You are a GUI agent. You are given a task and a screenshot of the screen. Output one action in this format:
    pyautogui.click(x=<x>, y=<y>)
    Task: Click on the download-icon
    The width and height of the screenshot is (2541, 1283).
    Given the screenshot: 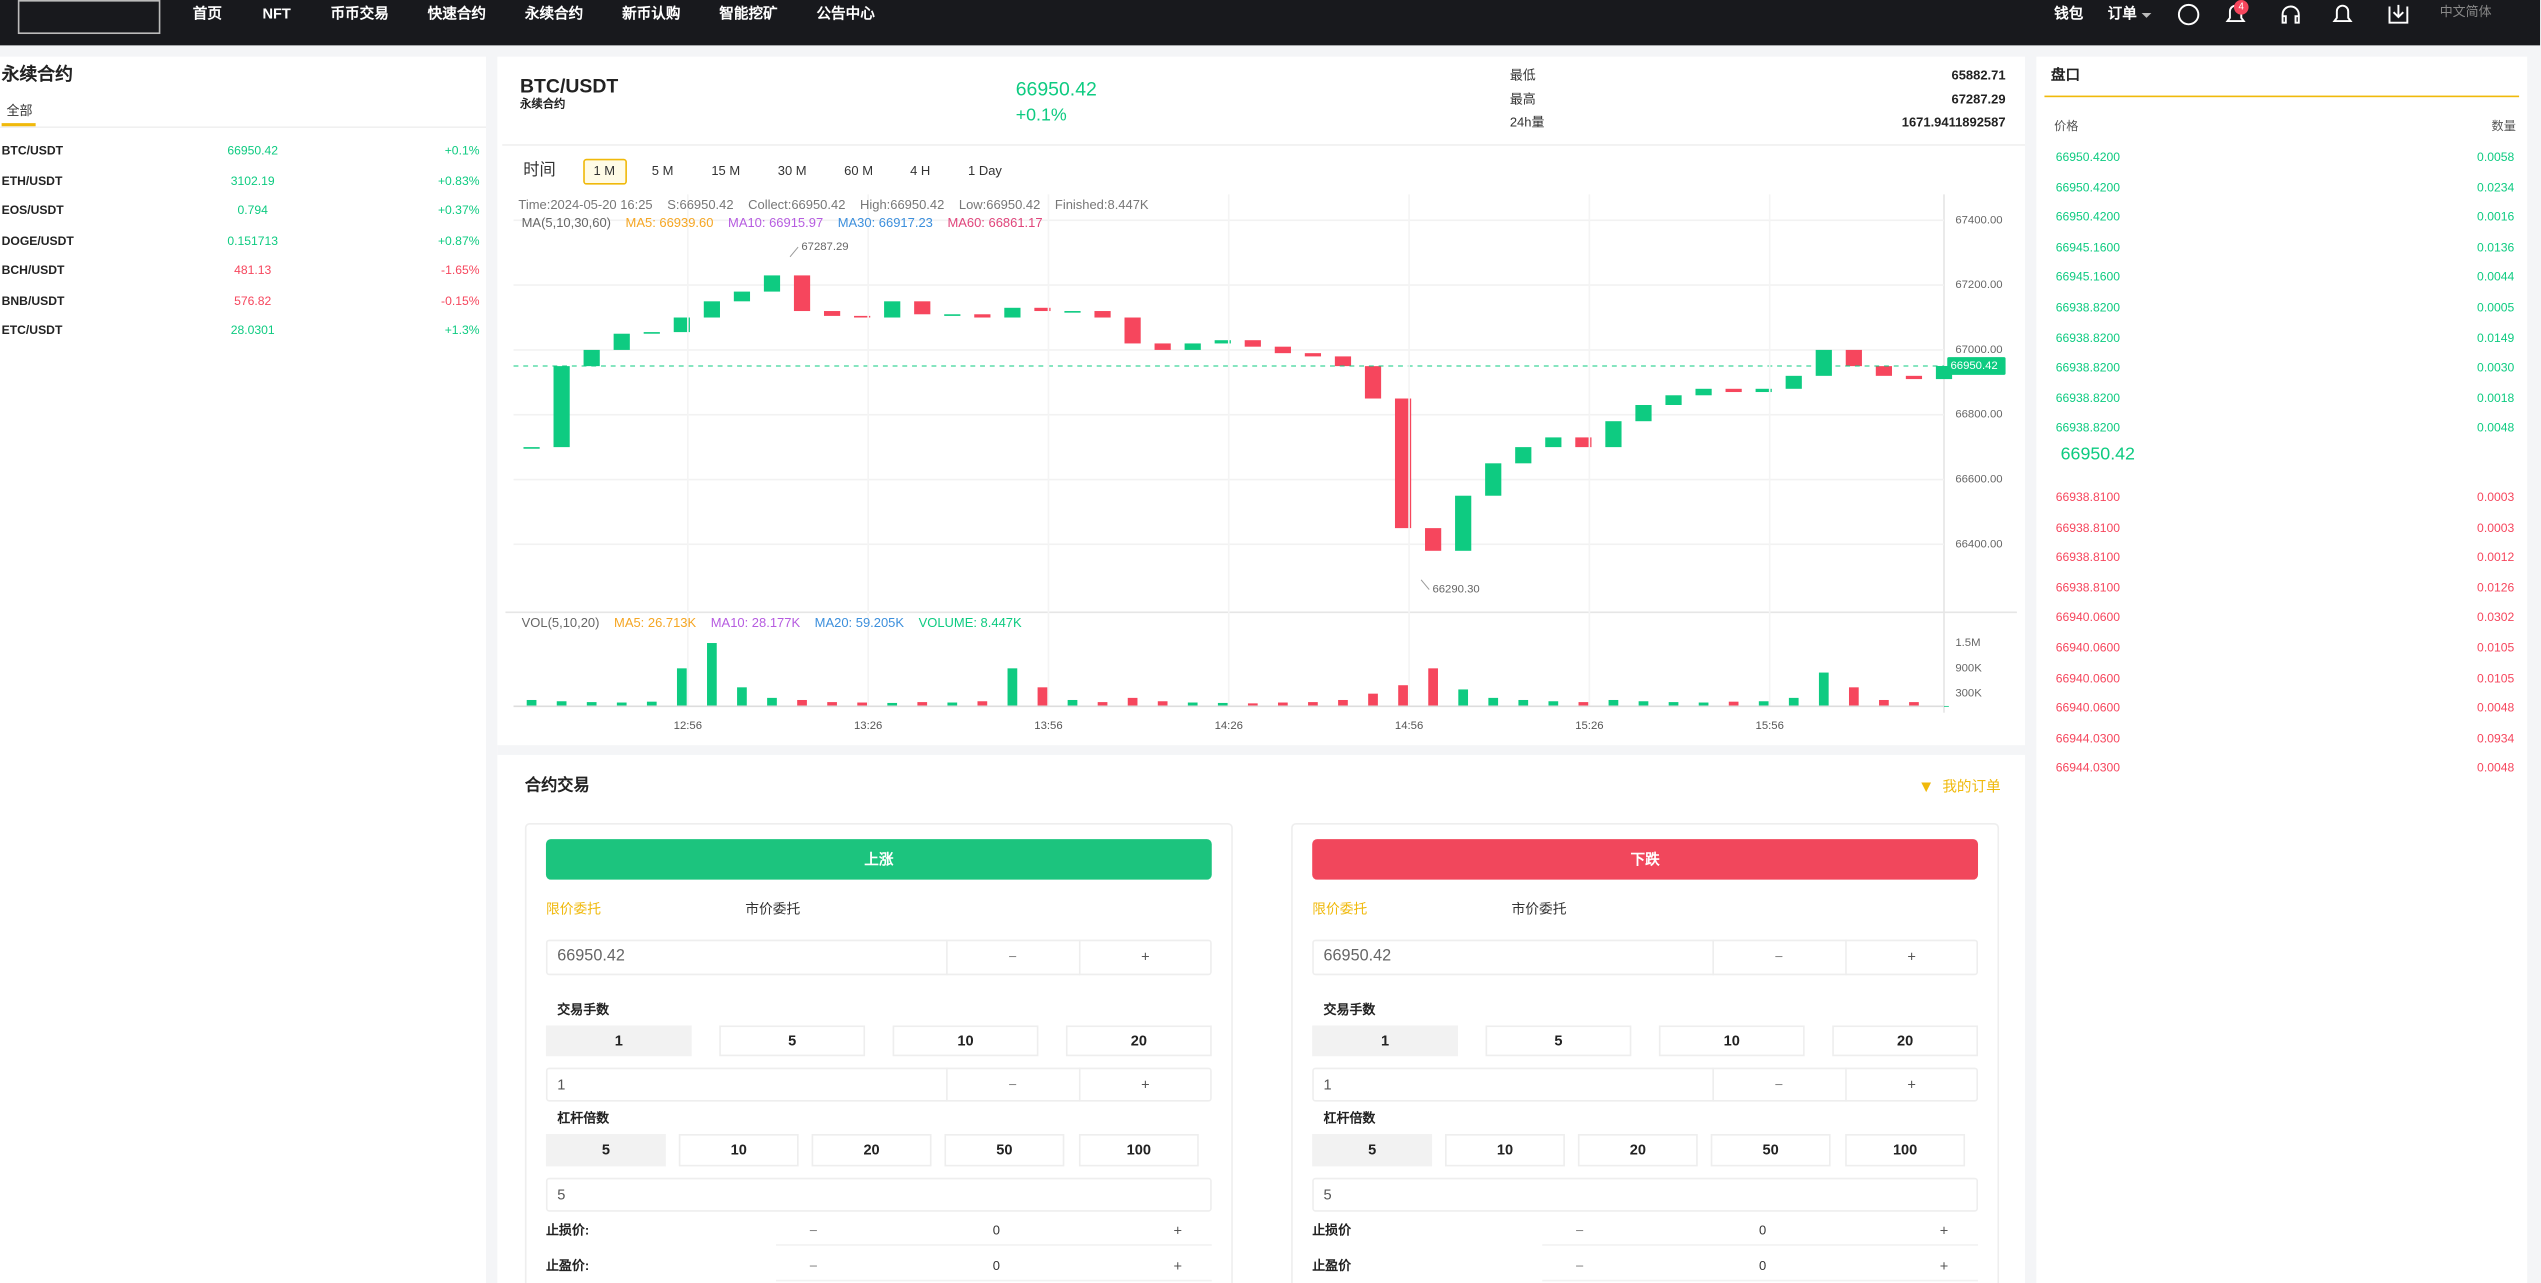 What is the action you would take?
    pyautogui.click(x=2398, y=14)
    